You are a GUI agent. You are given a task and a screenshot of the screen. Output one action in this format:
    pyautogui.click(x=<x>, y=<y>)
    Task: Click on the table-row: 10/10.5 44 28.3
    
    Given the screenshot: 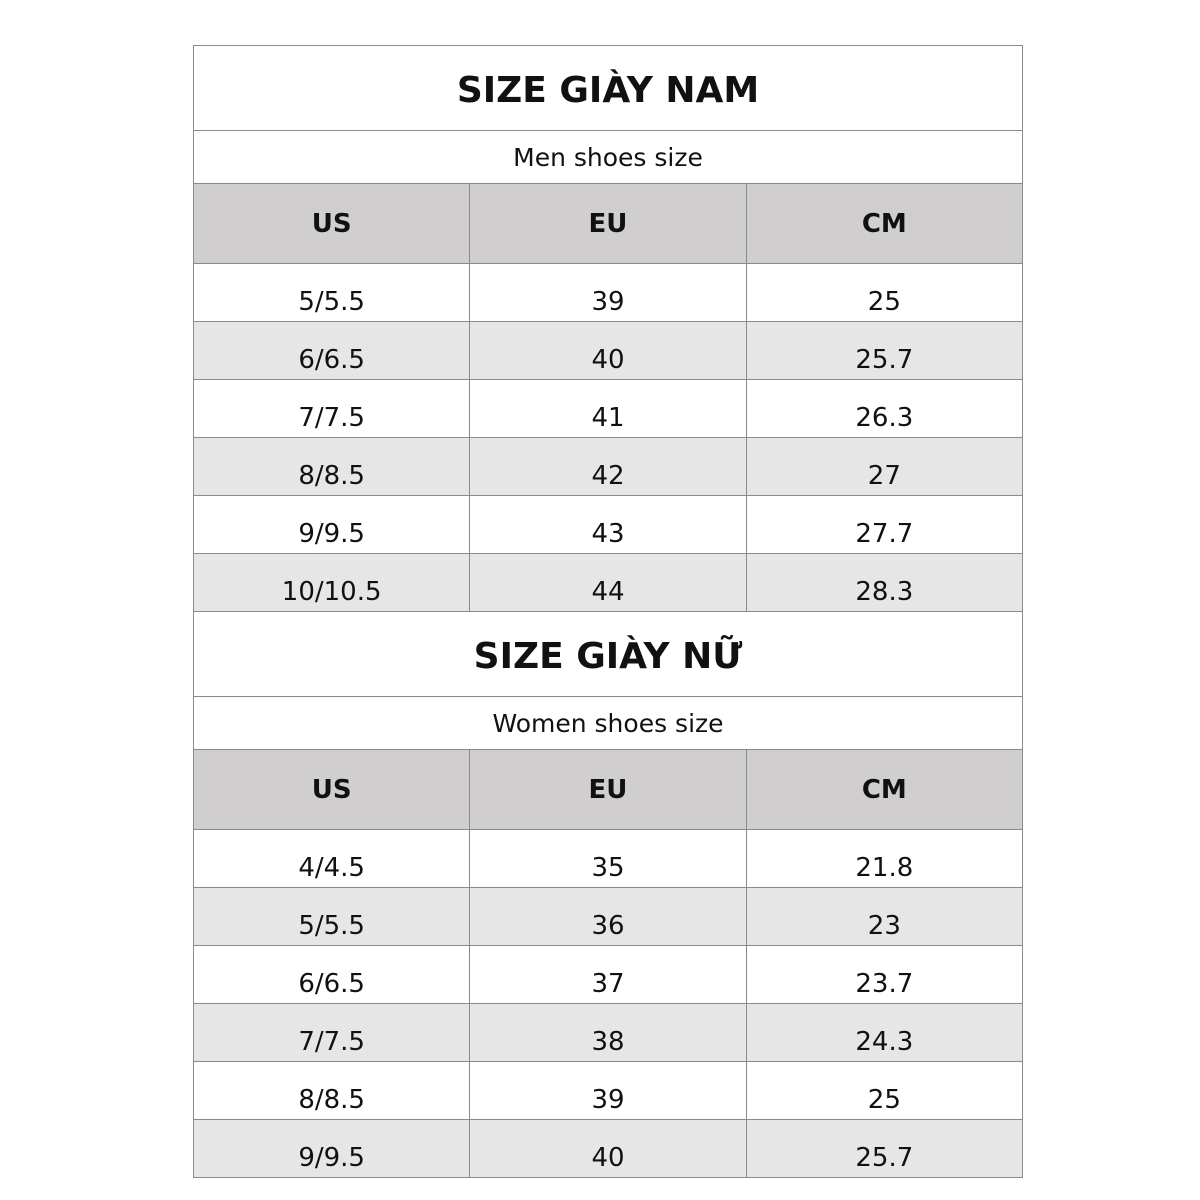 What is the action you would take?
    pyautogui.click(x=608, y=582)
    